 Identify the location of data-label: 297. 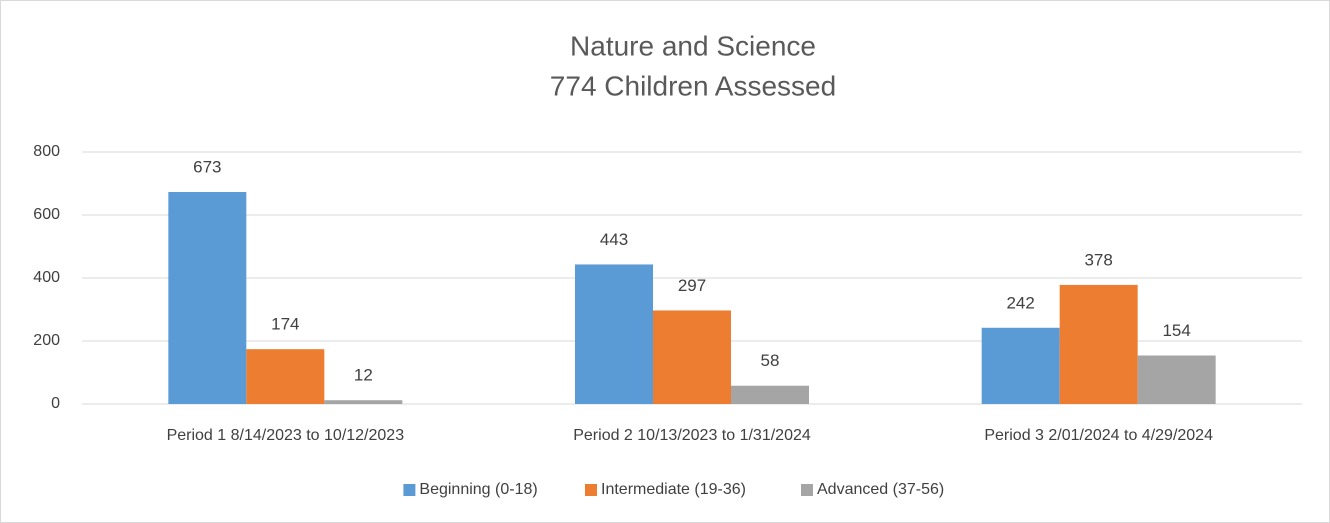
(692, 285).